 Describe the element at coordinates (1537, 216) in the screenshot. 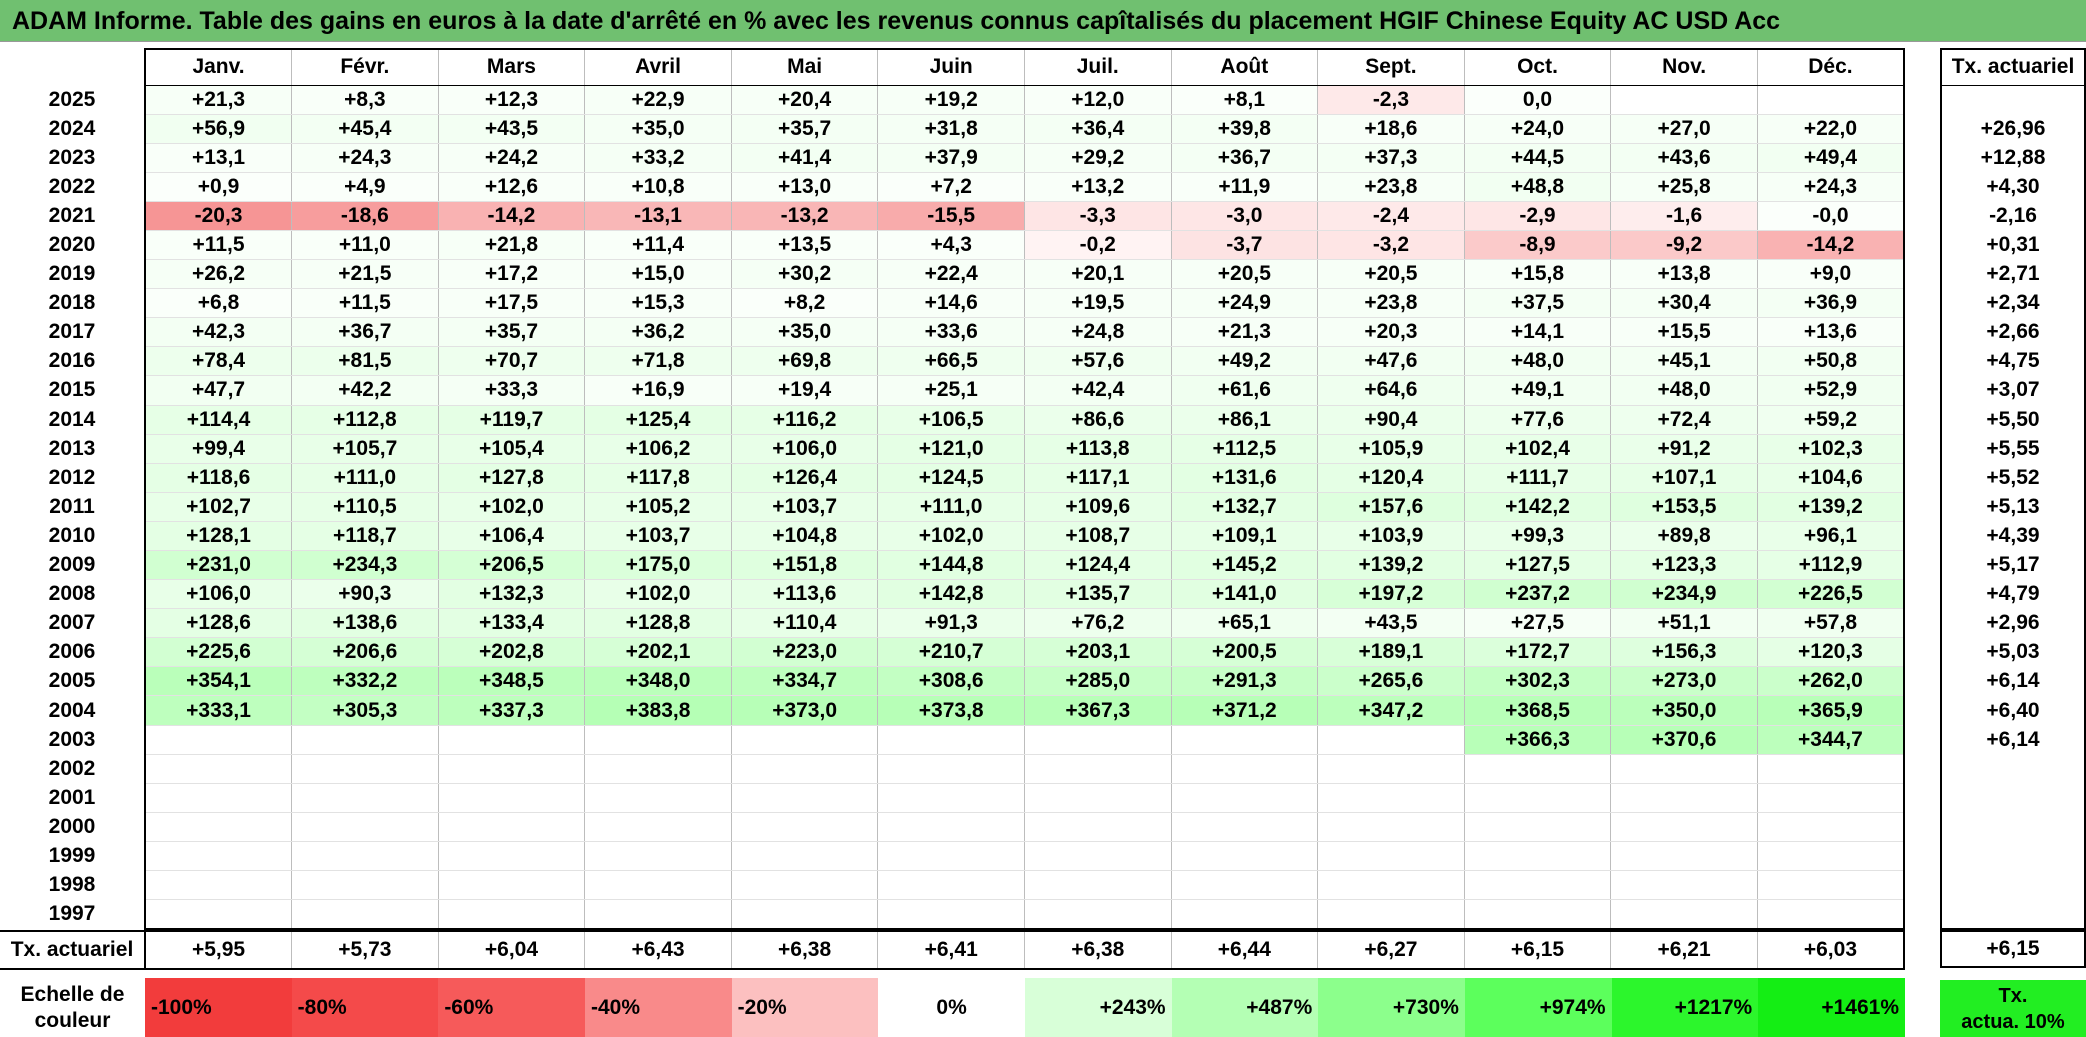

I see `gain-cell: -2,9` at that location.